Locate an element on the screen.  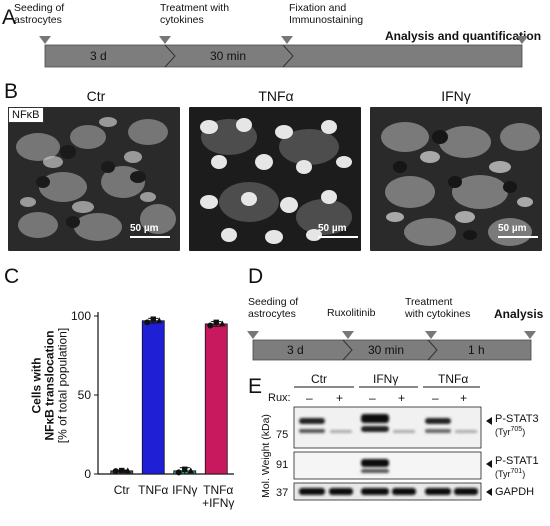
panel-d-step3-label: Treatment with cytokines is located at coordinates (438, 308).